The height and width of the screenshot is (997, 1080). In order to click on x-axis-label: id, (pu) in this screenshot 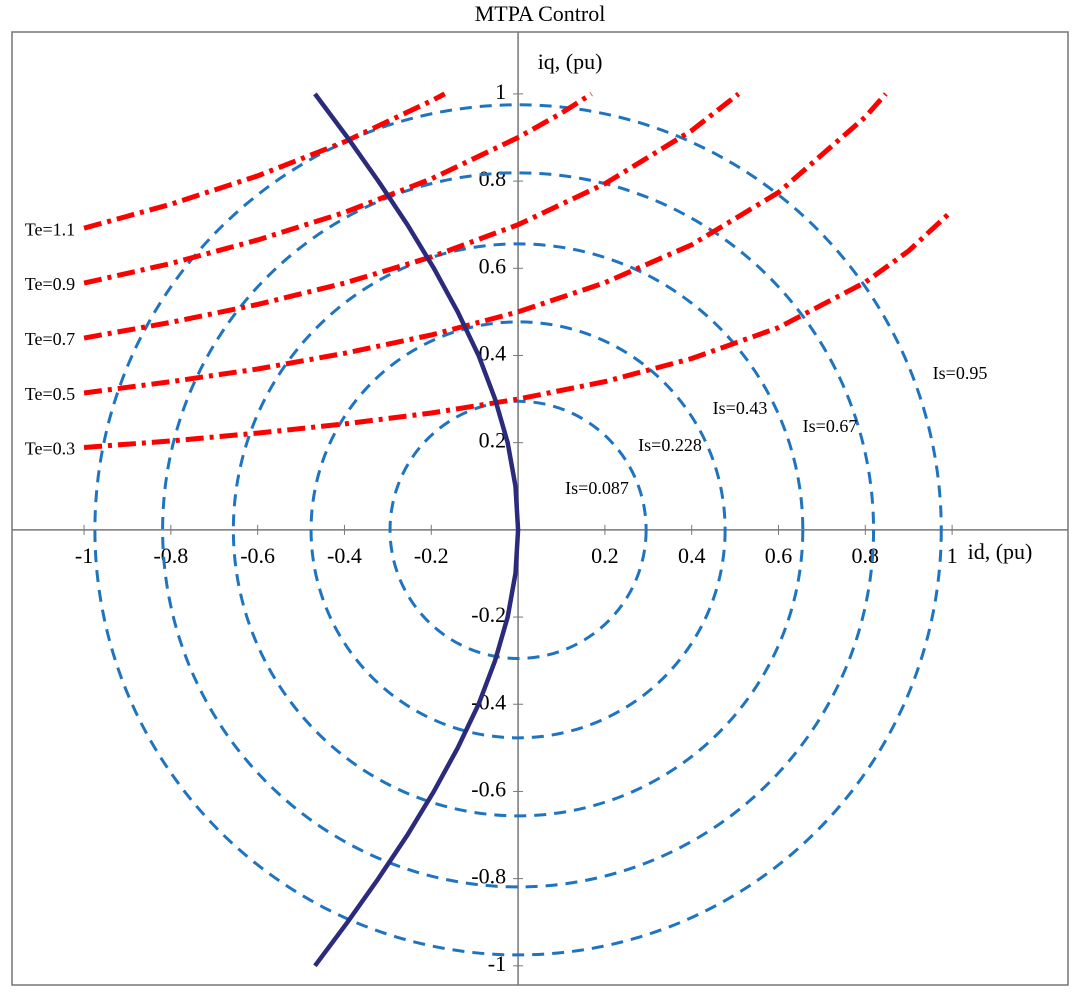, I will do `click(1000, 551)`.